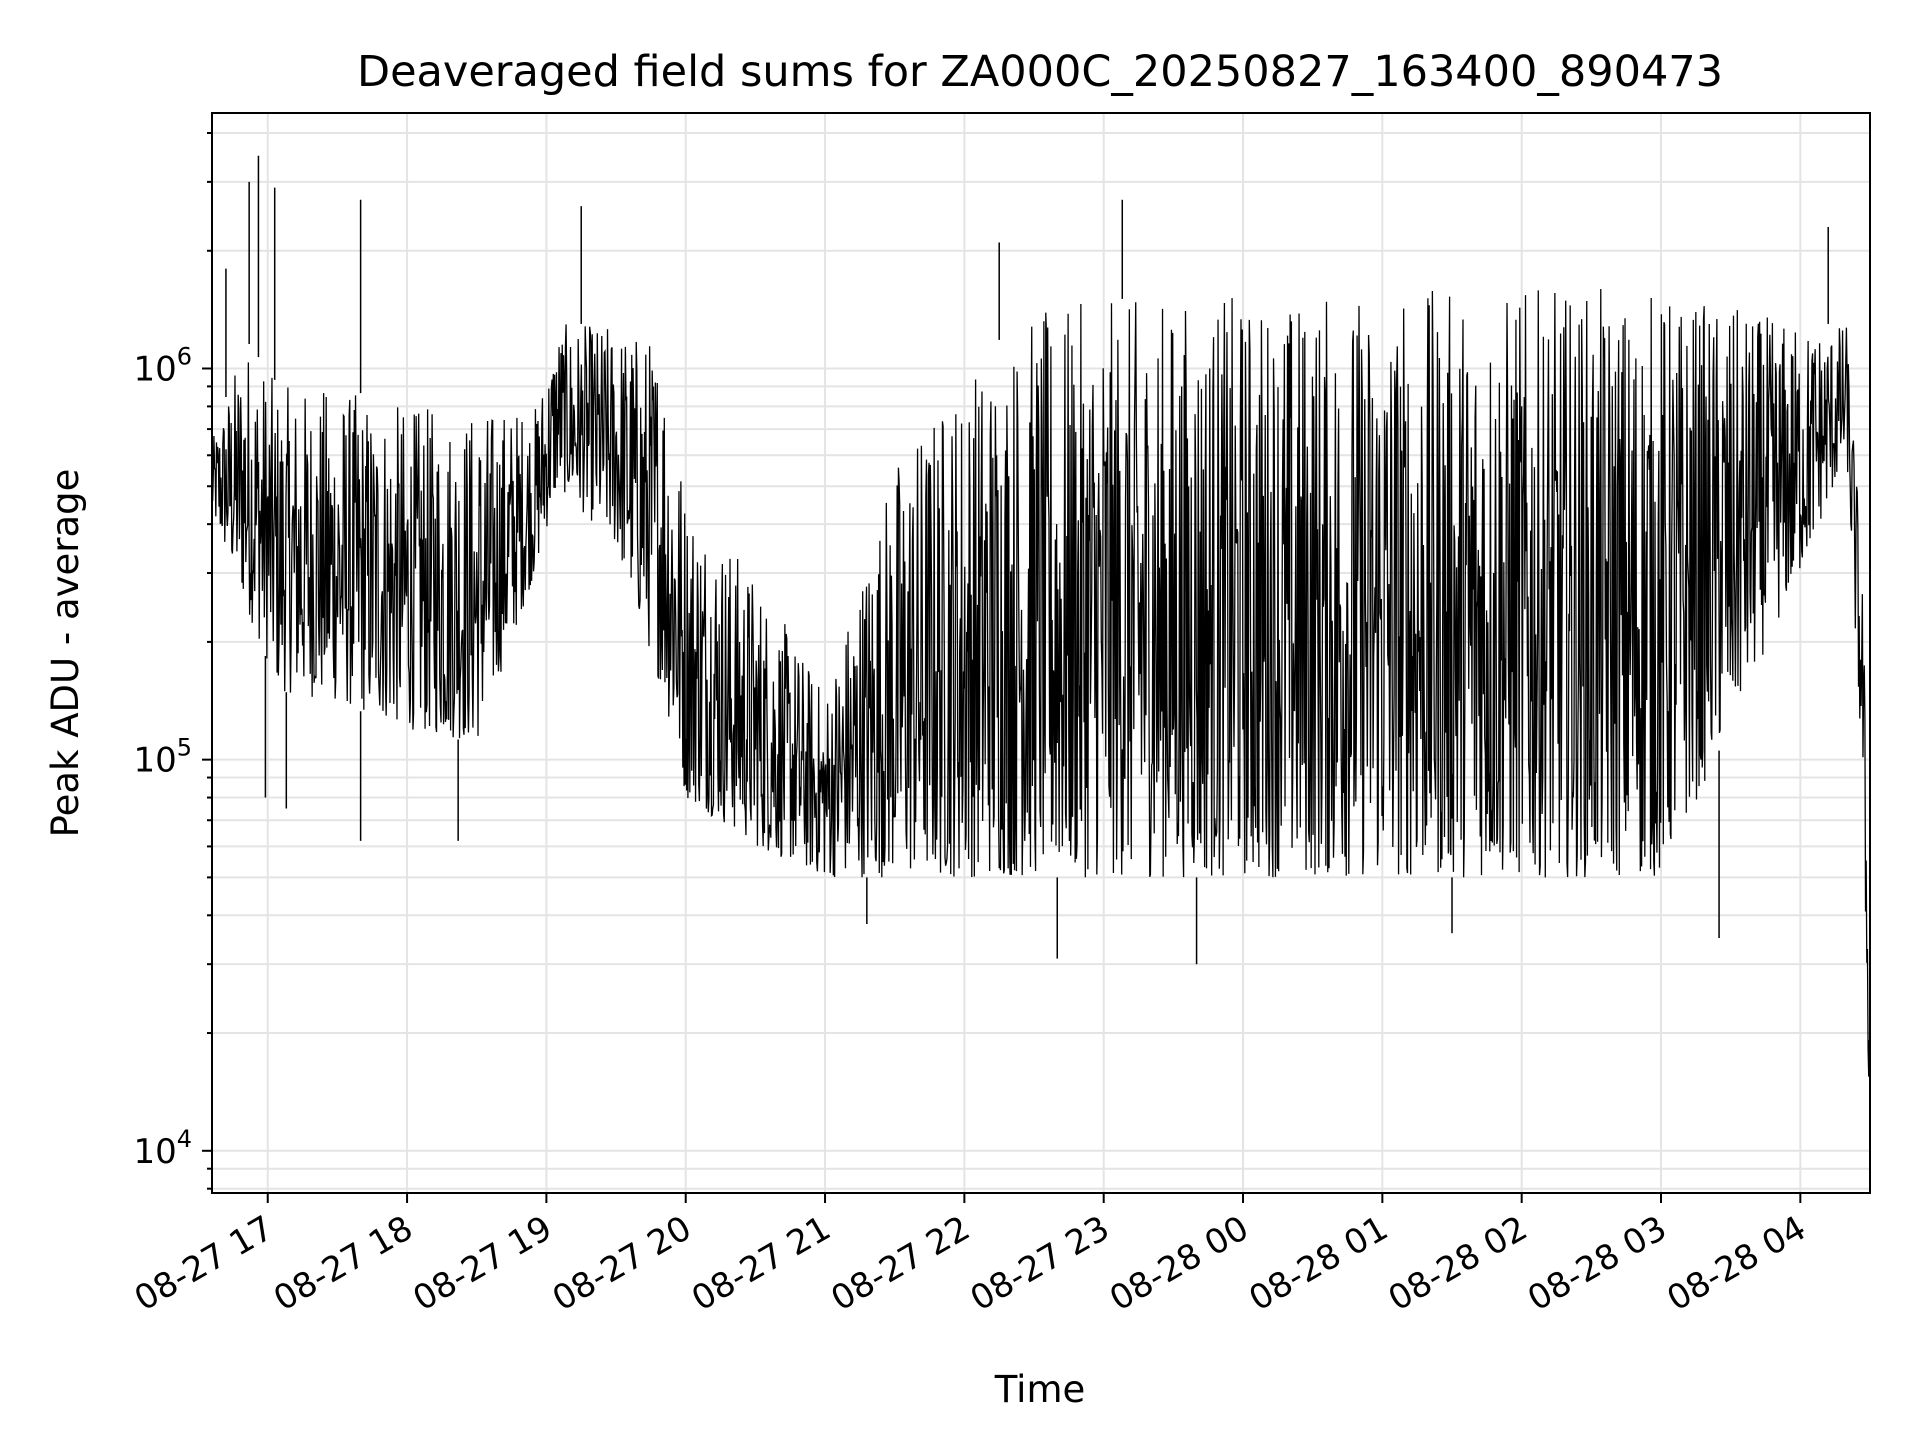 The image size is (1920, 1440). What do you see at coordinates (184, 748) in the screenshot?
I see `y-tick-exponent: 5` at bounding box center [184, 748].